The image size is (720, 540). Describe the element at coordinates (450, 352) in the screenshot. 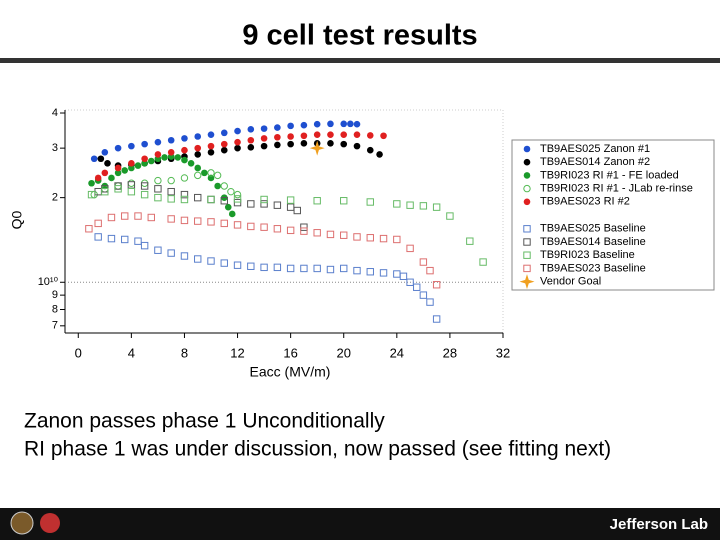

I see `x-tick-label: 28` at that location.